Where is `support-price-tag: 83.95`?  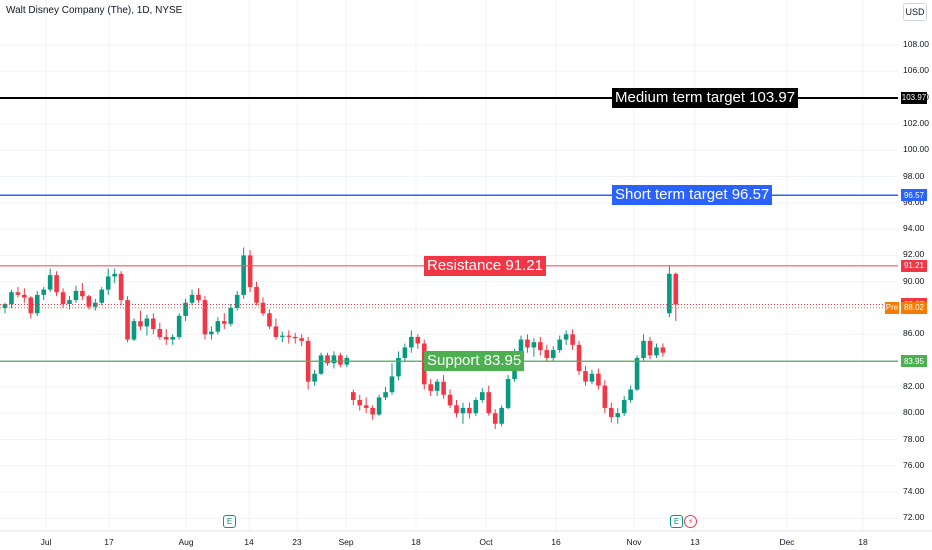
support-price-tag: 83.95 is located at coordinates (914, 361).